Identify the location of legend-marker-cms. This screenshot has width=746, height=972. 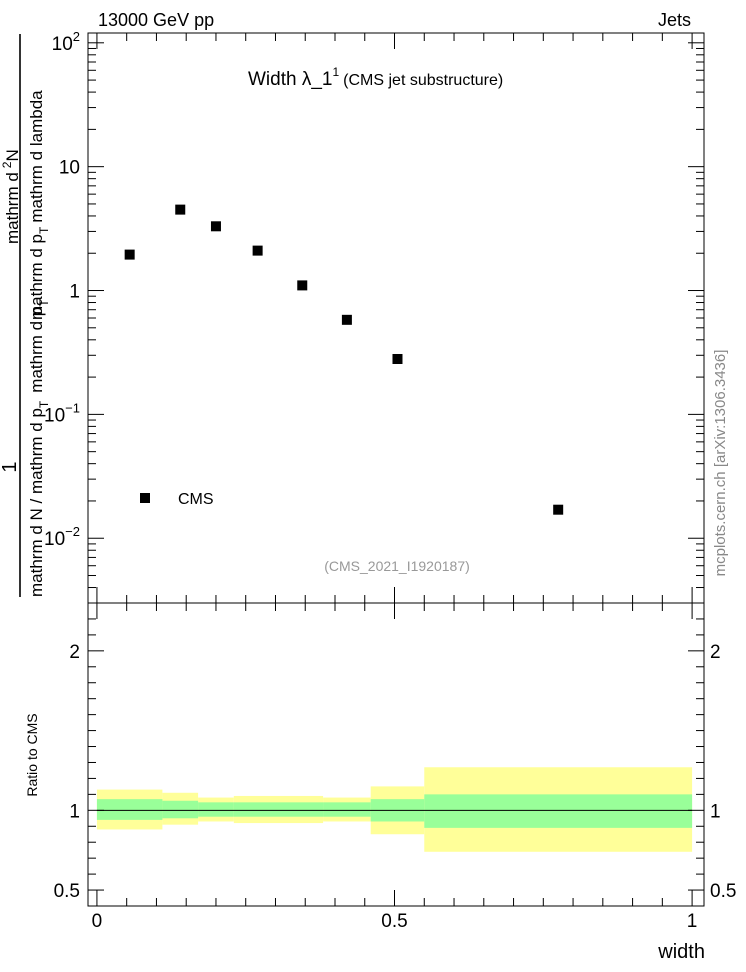
(145, 498).